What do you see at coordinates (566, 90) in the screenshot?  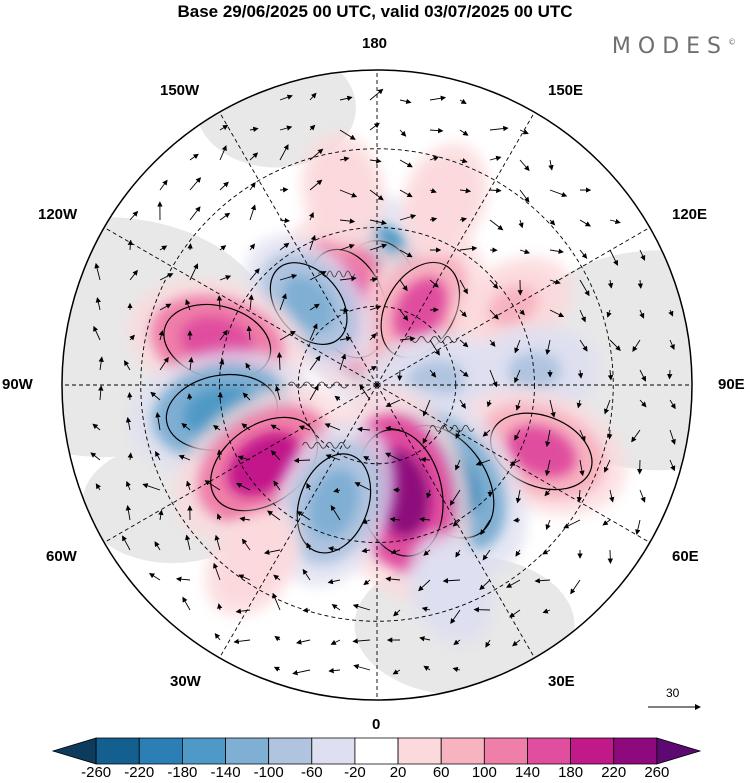 I see `lon-label-150e: 150E` at bounding box center [566, 90].